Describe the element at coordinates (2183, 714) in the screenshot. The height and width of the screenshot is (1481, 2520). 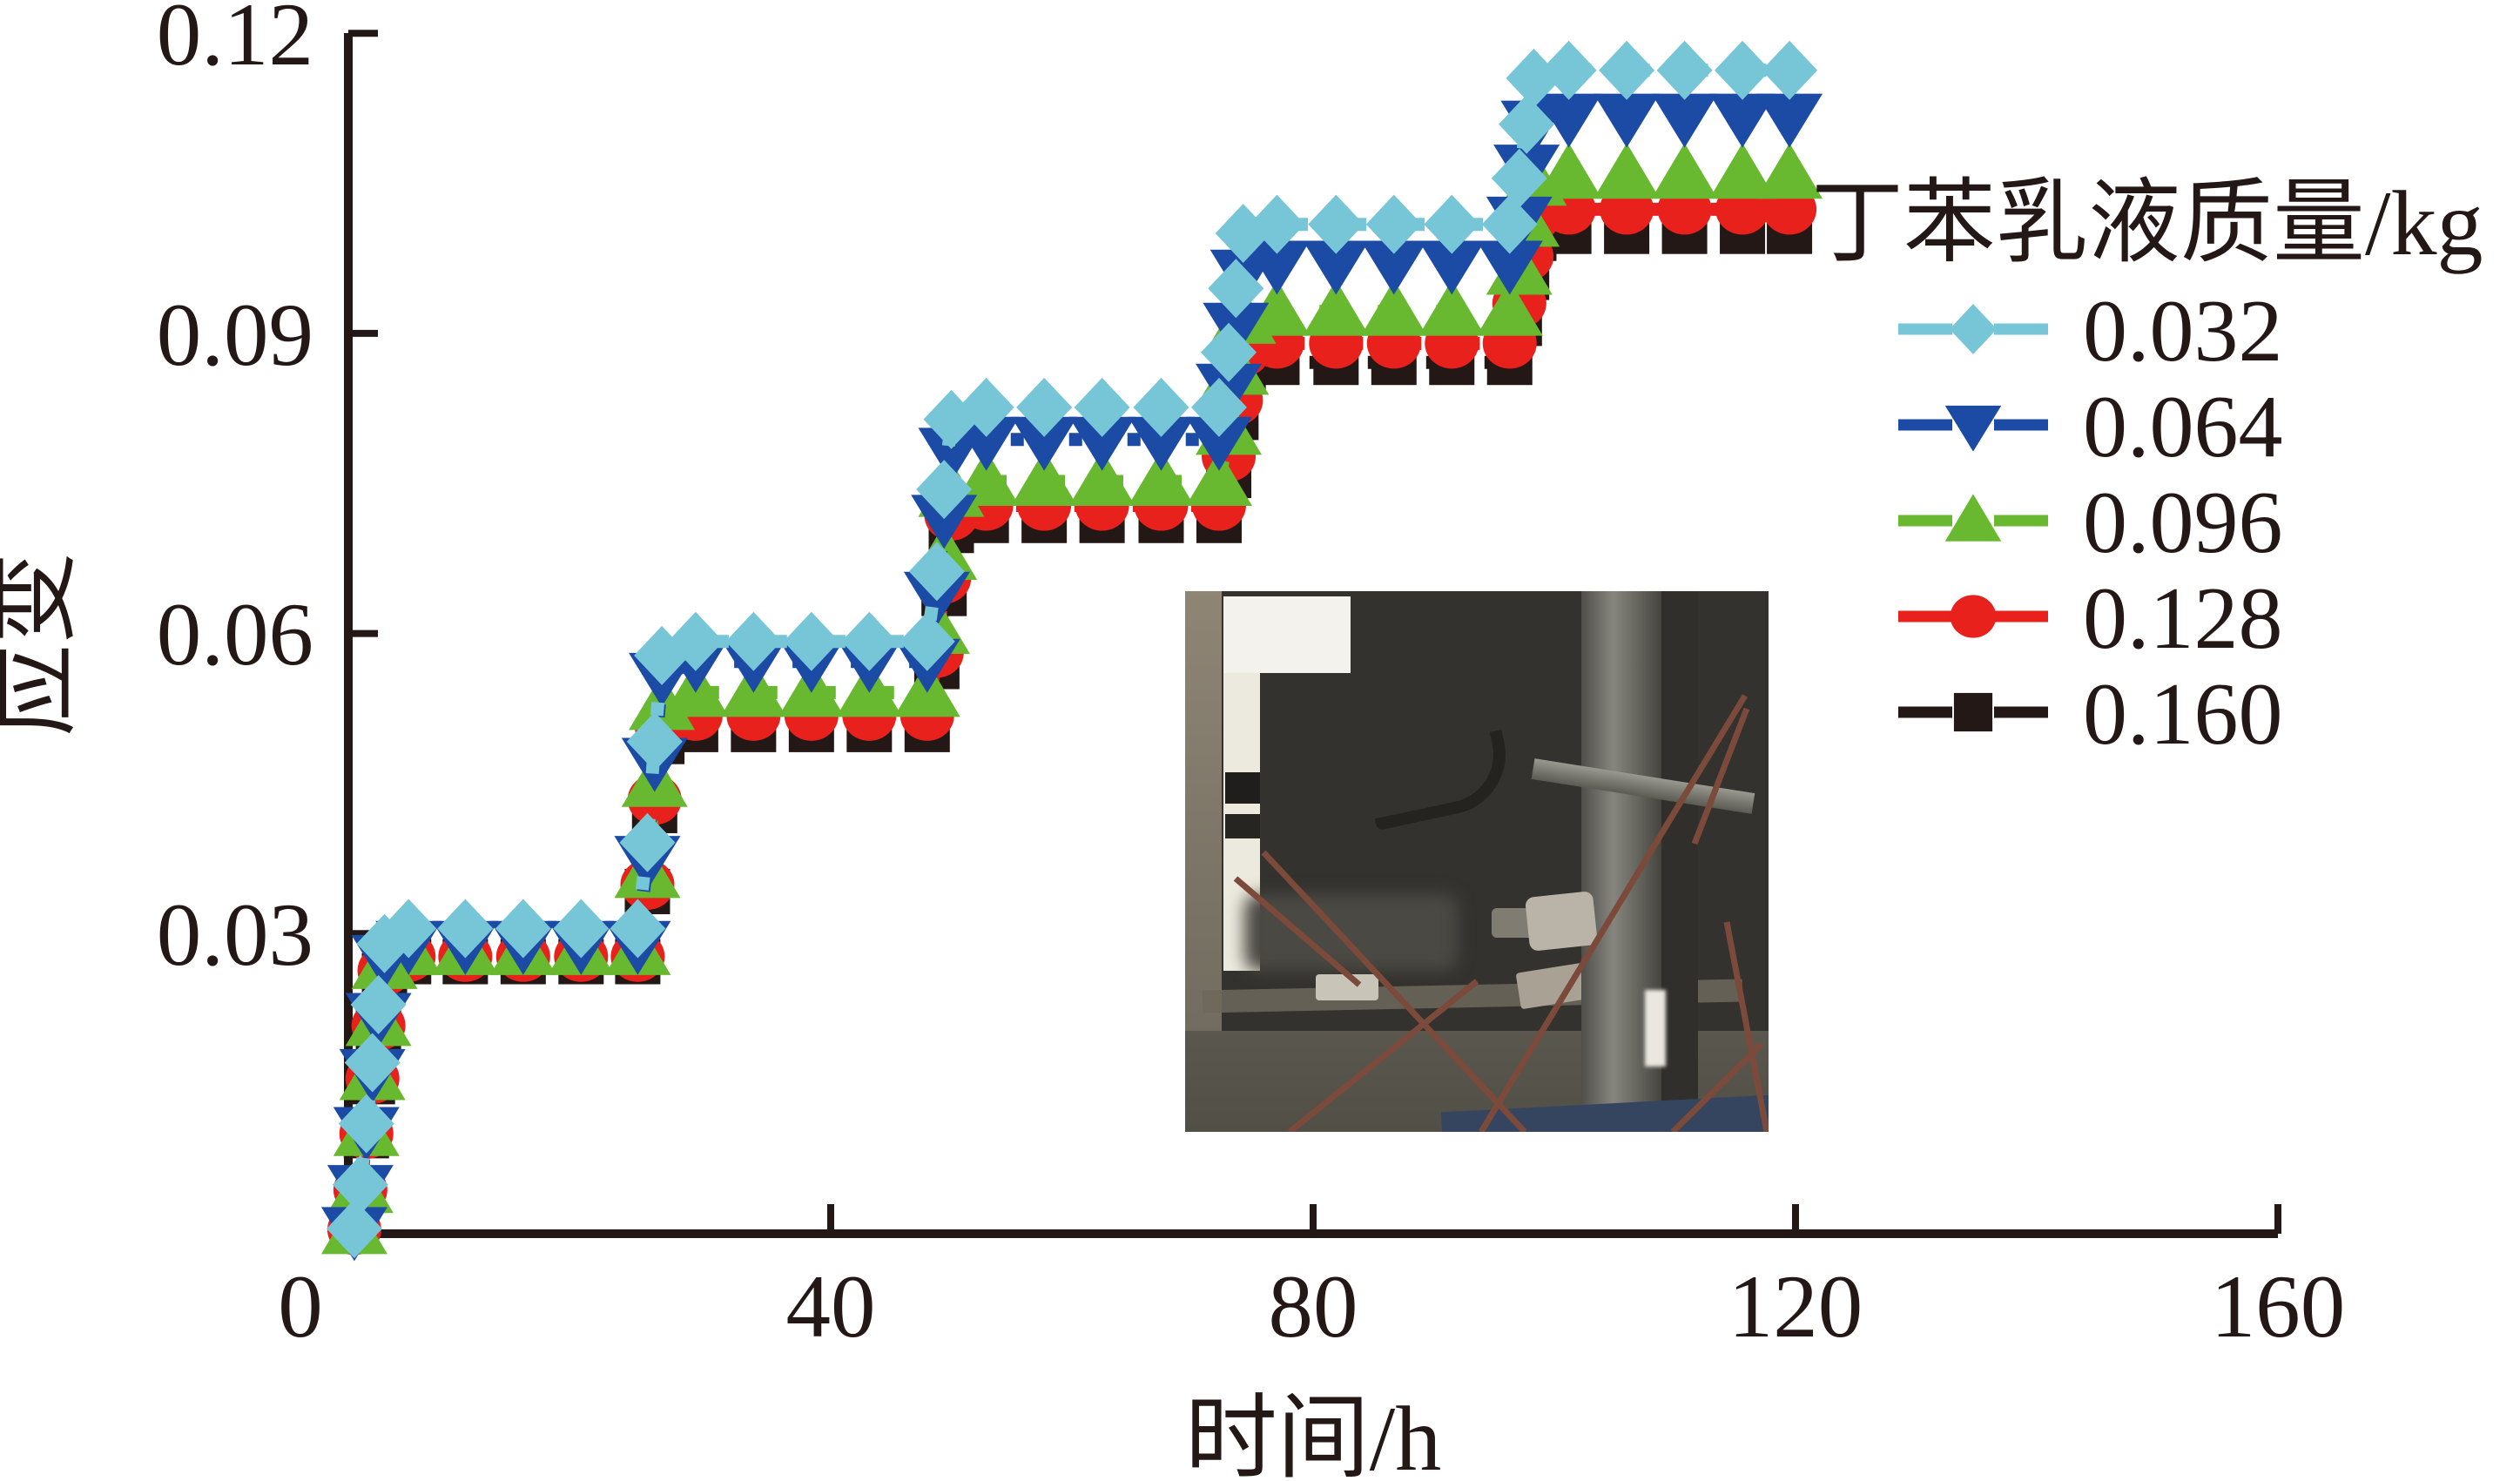
I see `legend-label-0160: 0.160` at that location.